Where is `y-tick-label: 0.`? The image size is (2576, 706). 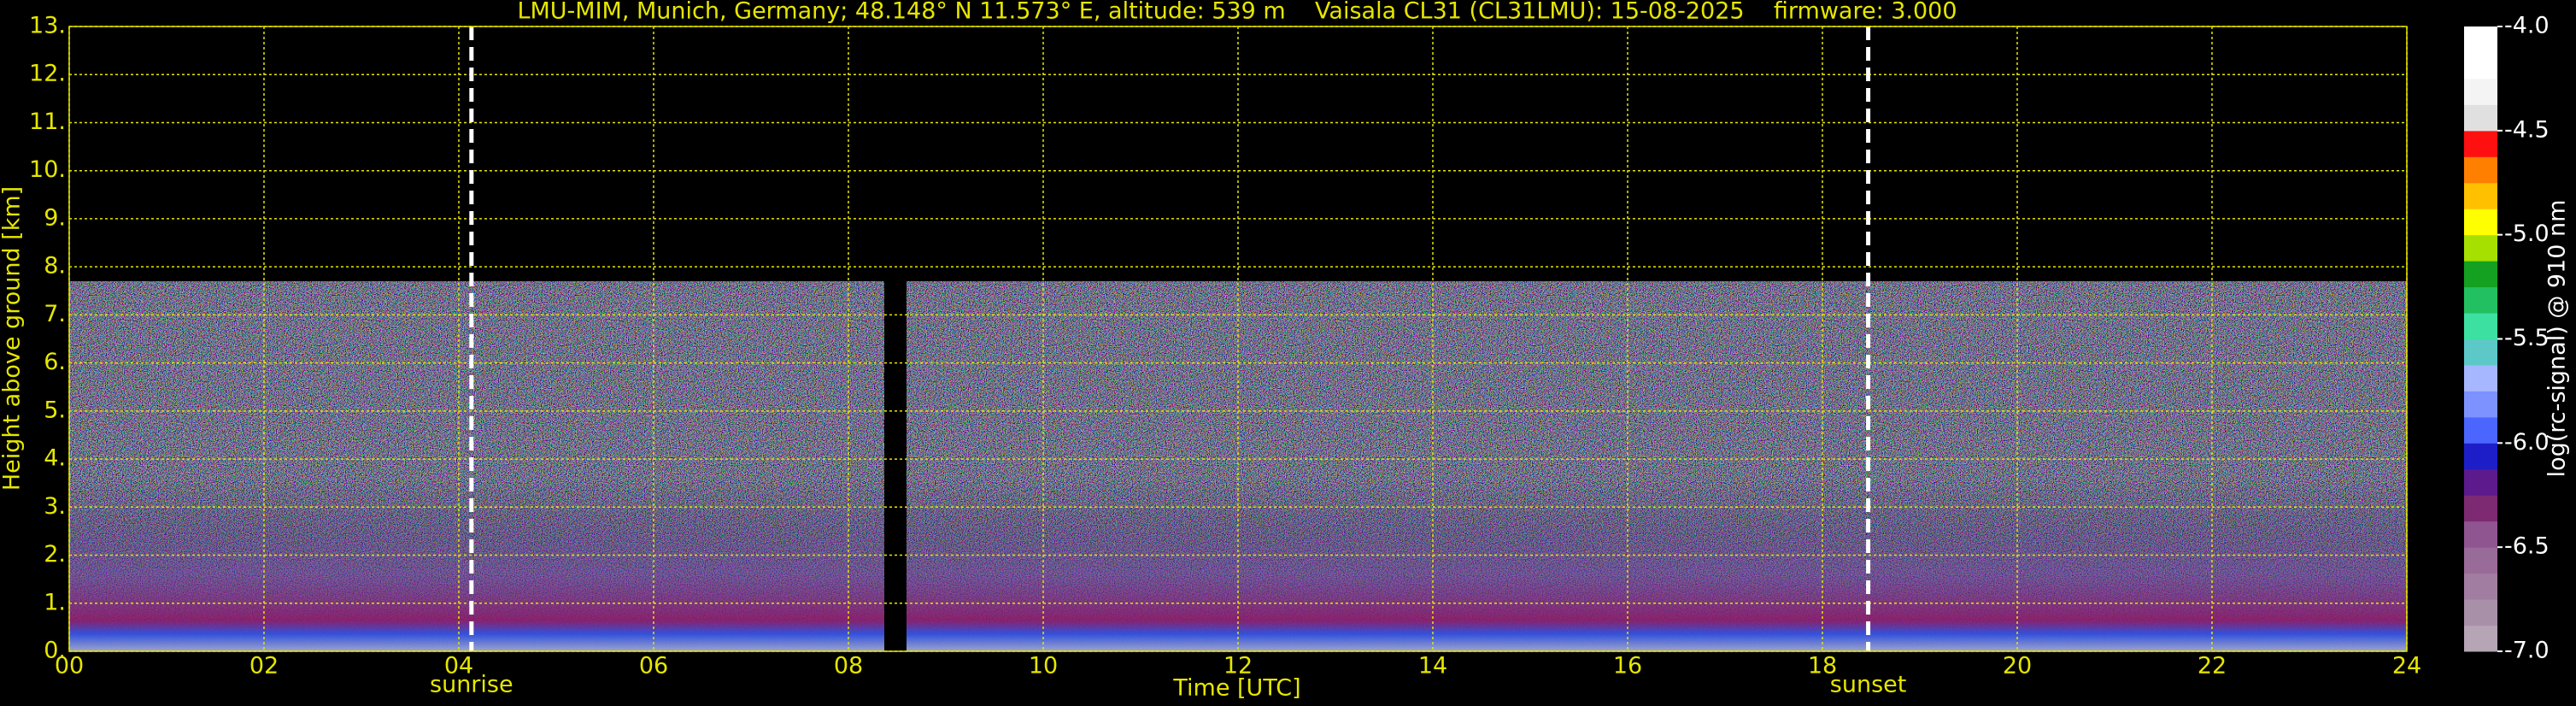
y-tick-label: 0. is located at coordinates (55, 651).